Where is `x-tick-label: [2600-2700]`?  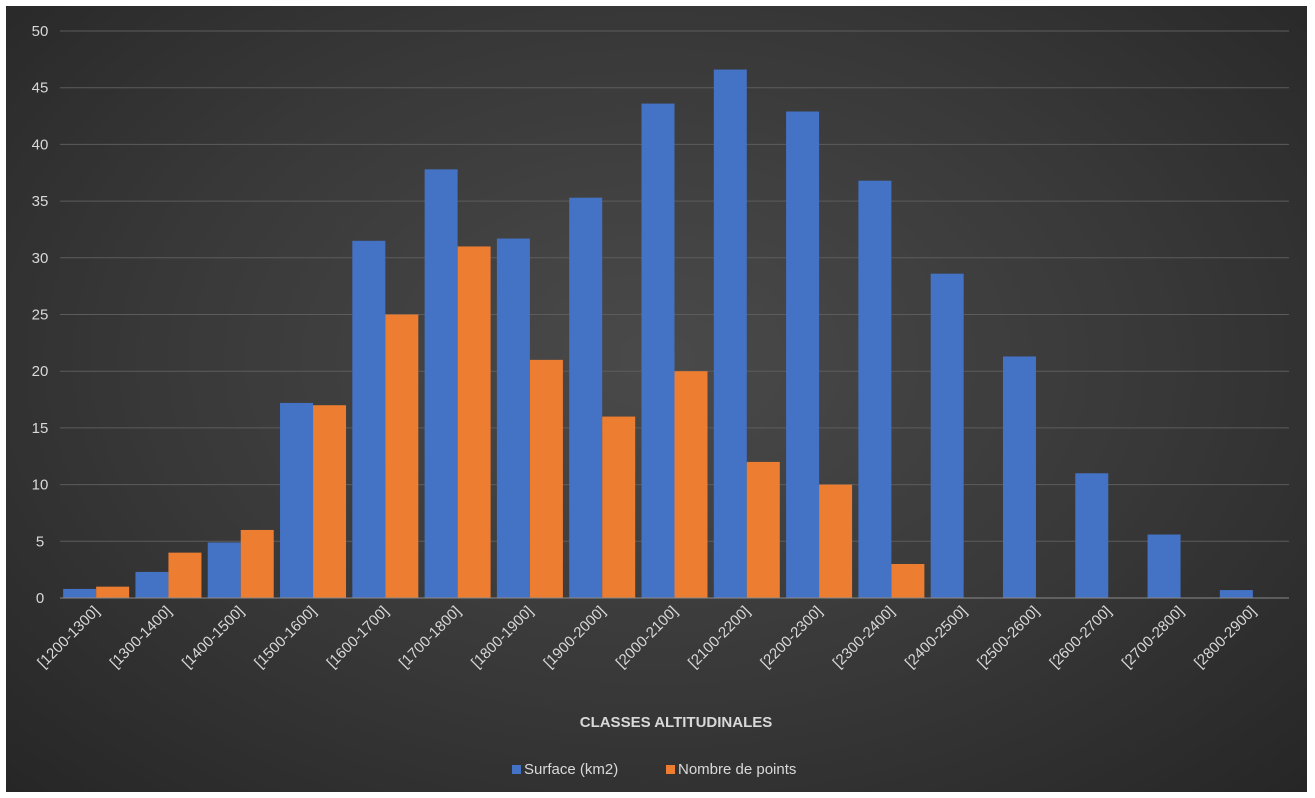
x-tick-label: [2600-2700] is located at coordinates (1080, 637).